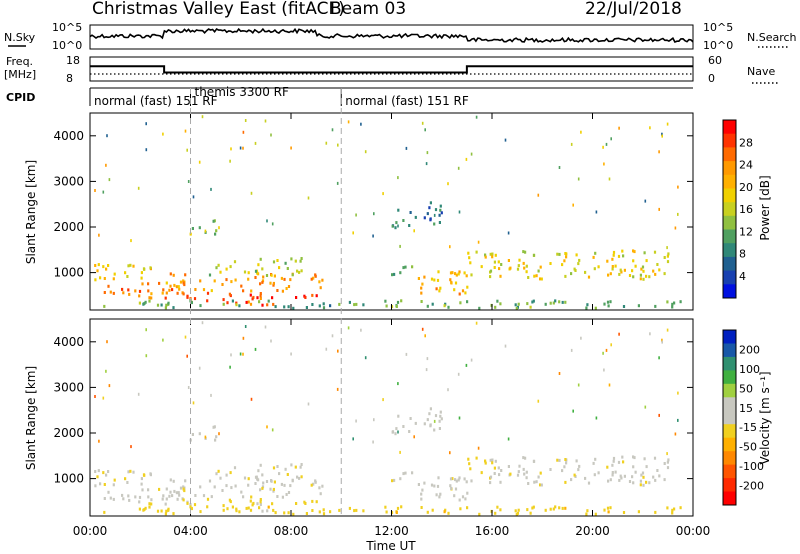  Describe the element at coordinates (19, 61) in the screenshot. I see `freq-left-label-1: Freq.` at that location.